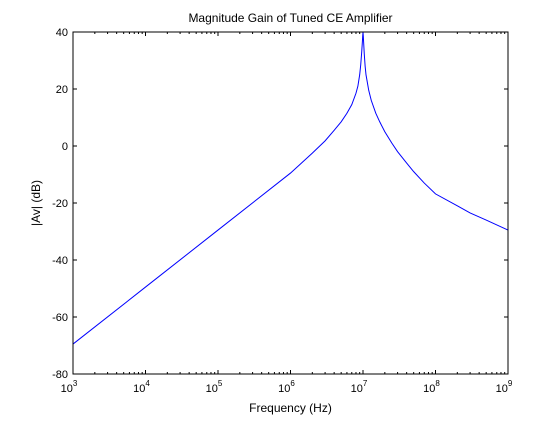 The image size is (560, 425). Describe the element at coordinates (290, 408) in the screenshot. I see `x-axis-label: Frequency (Hz)` at that location.